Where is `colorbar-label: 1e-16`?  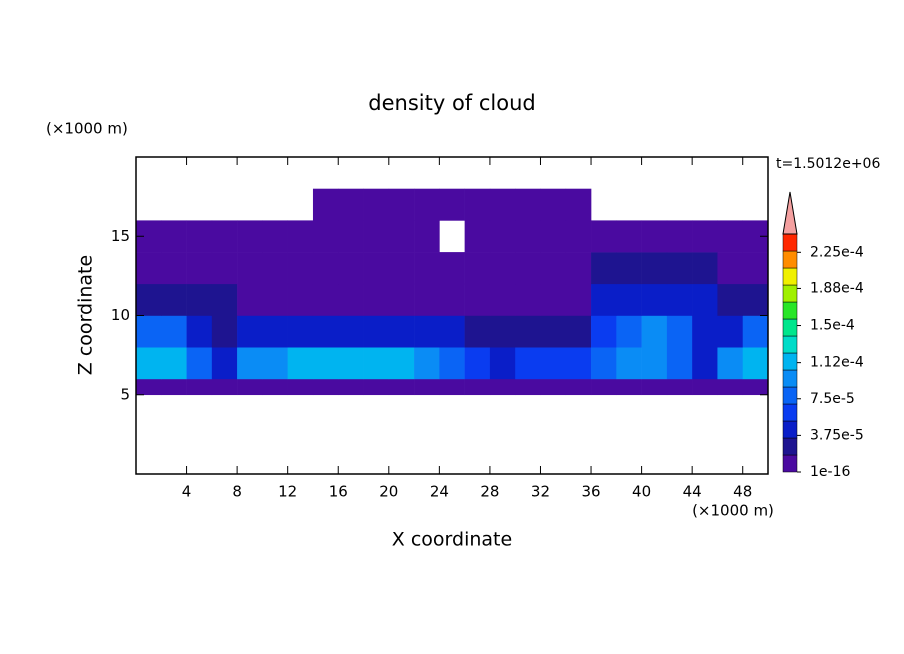 colorbar-label: 1e-16 is located at coordinates (830, 472).